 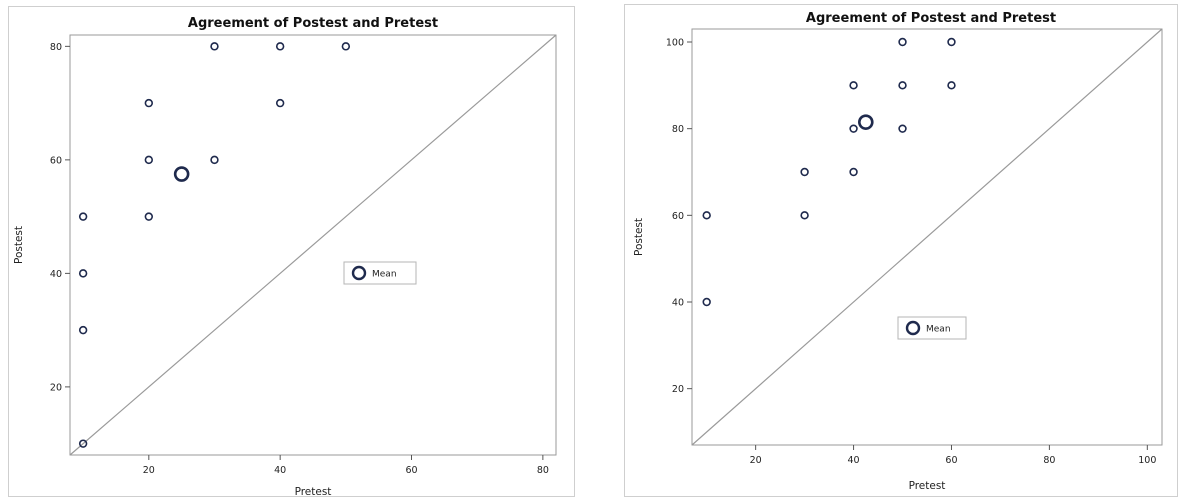 What do you see at coordinates (675, 43) in the screenshot?
I see `y-tick-label: 100` at bounding box center [675, 43].